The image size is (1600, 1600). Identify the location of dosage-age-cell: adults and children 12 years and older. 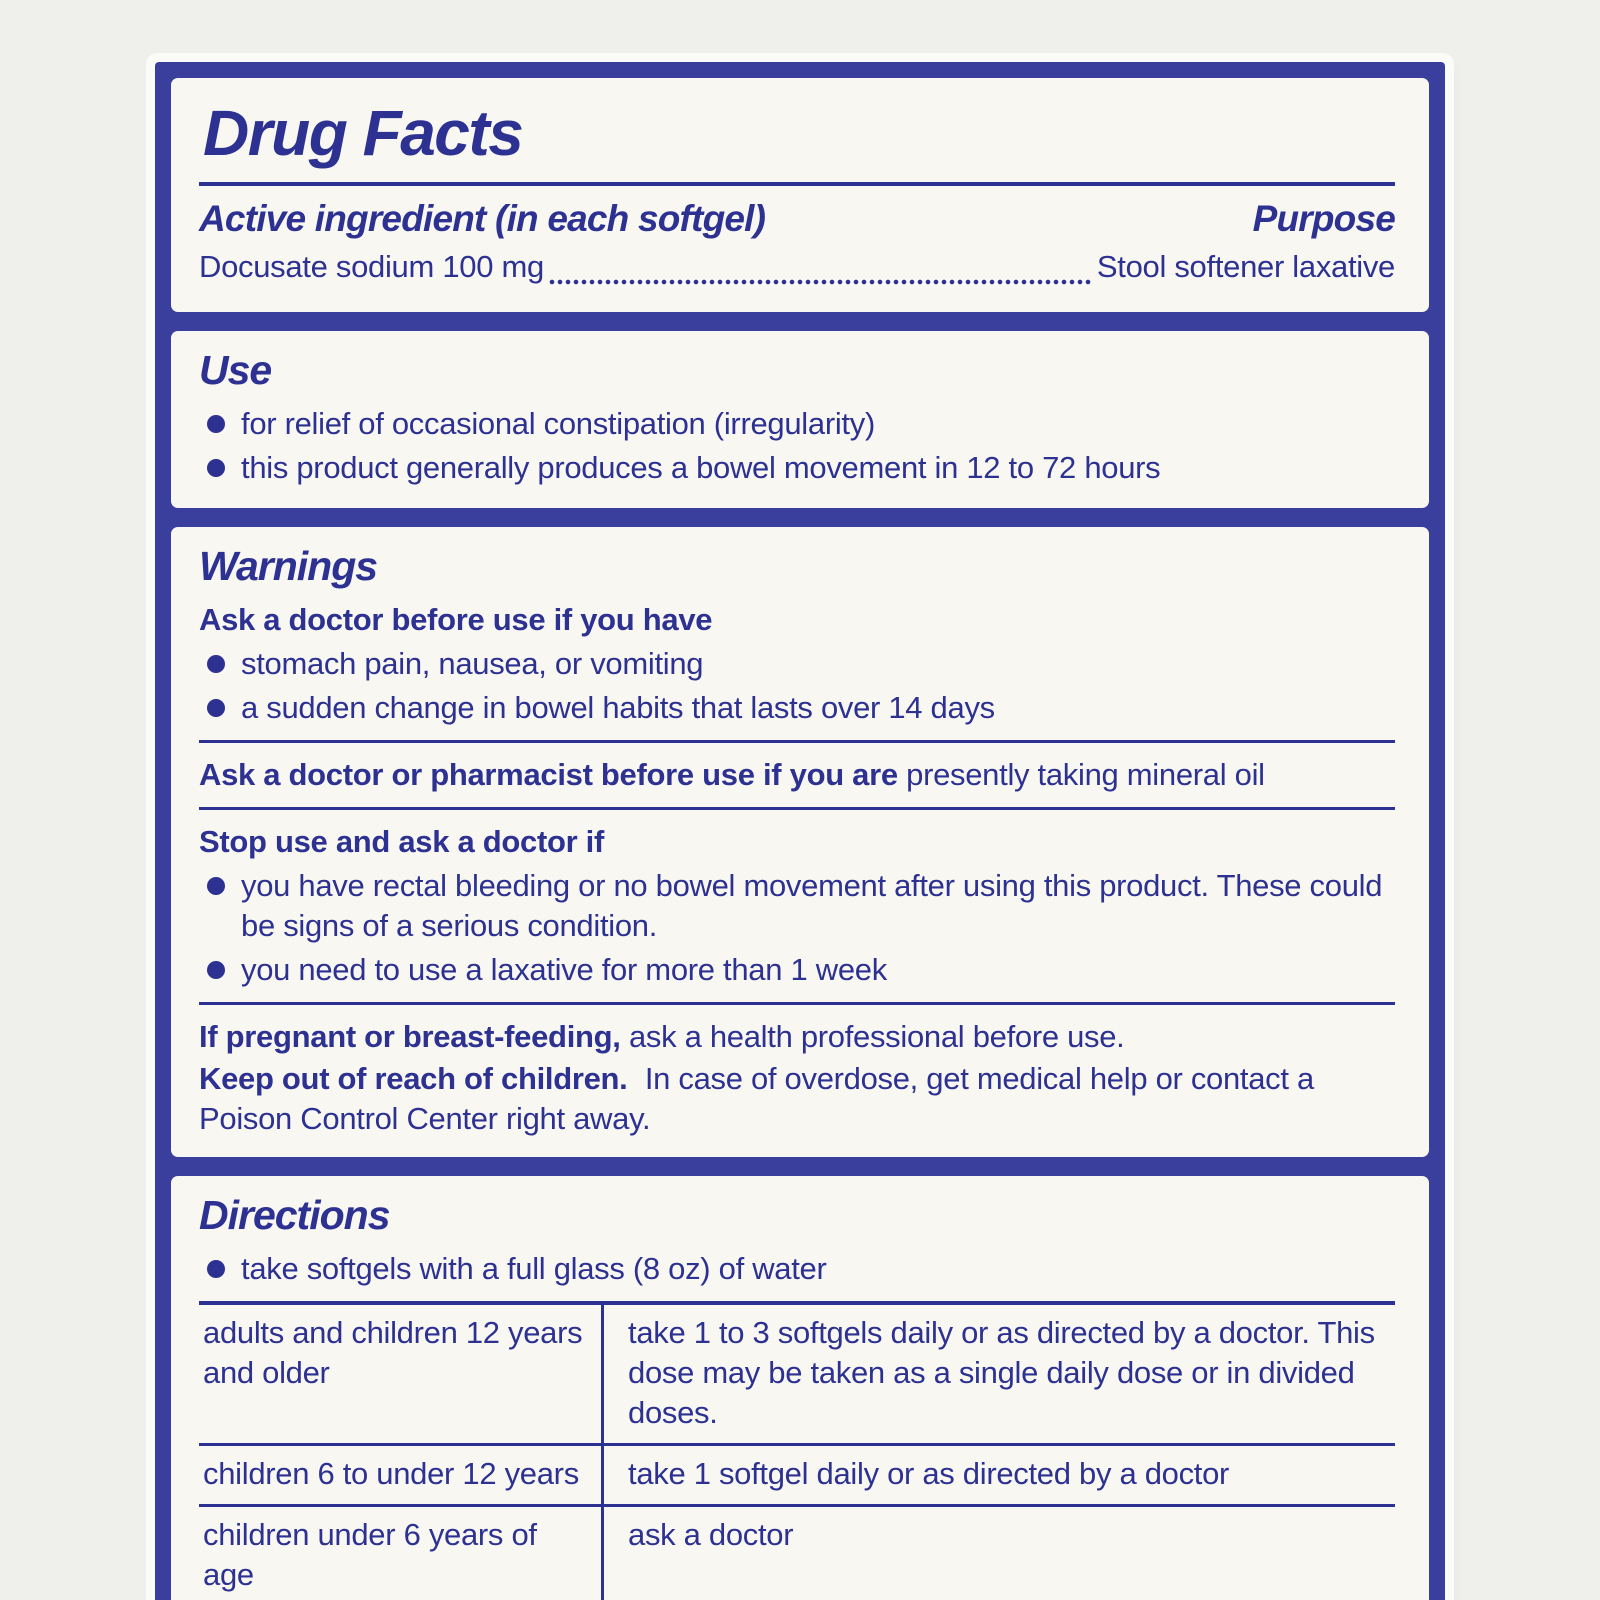
(393, 1352).